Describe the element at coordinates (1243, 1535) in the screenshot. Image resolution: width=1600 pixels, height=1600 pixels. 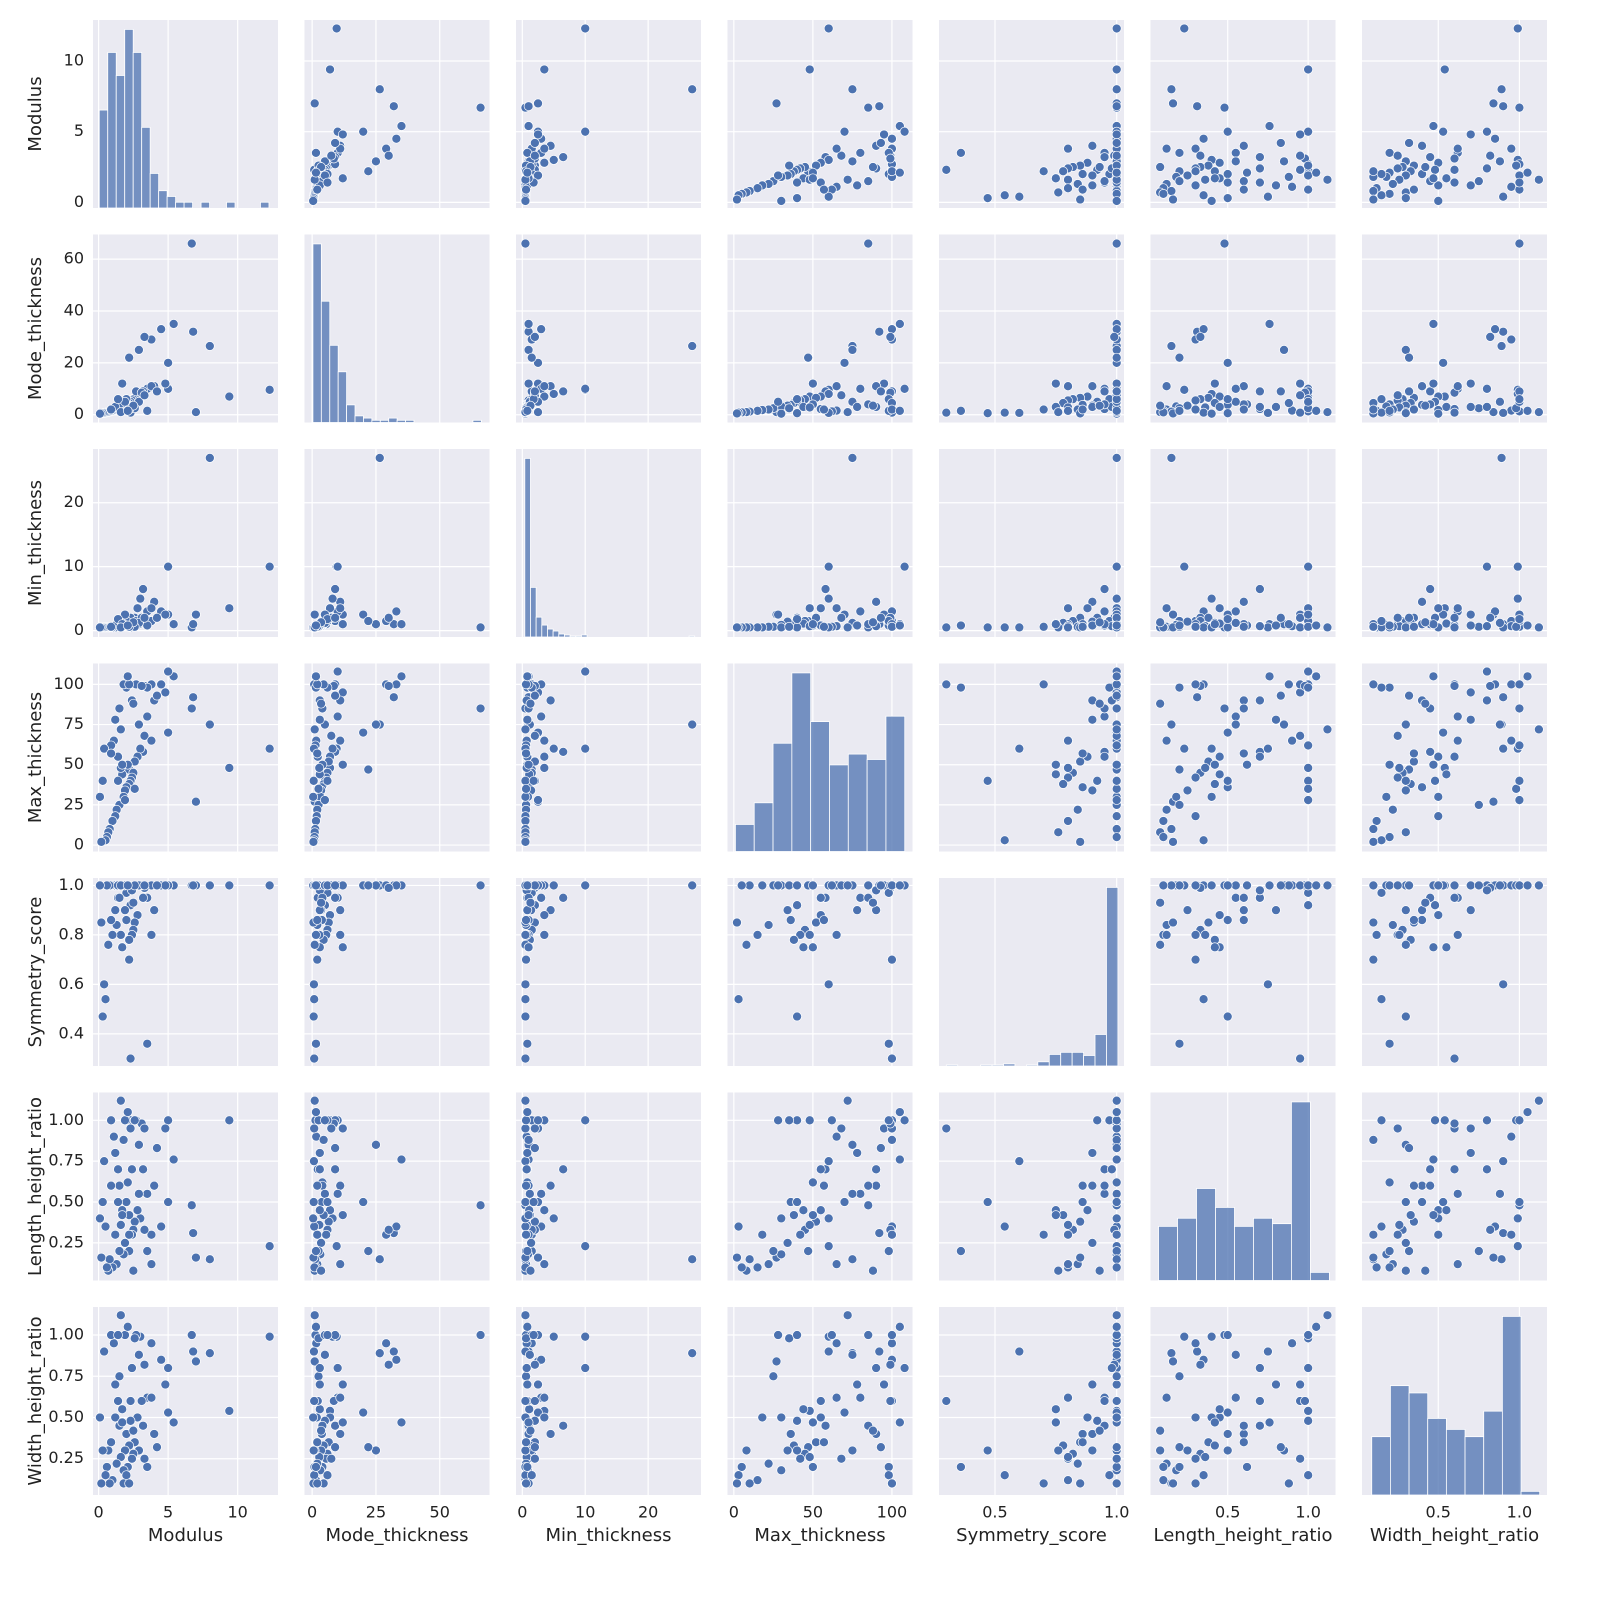
I see `x-axis-label: Length_height_ratio` at that location.